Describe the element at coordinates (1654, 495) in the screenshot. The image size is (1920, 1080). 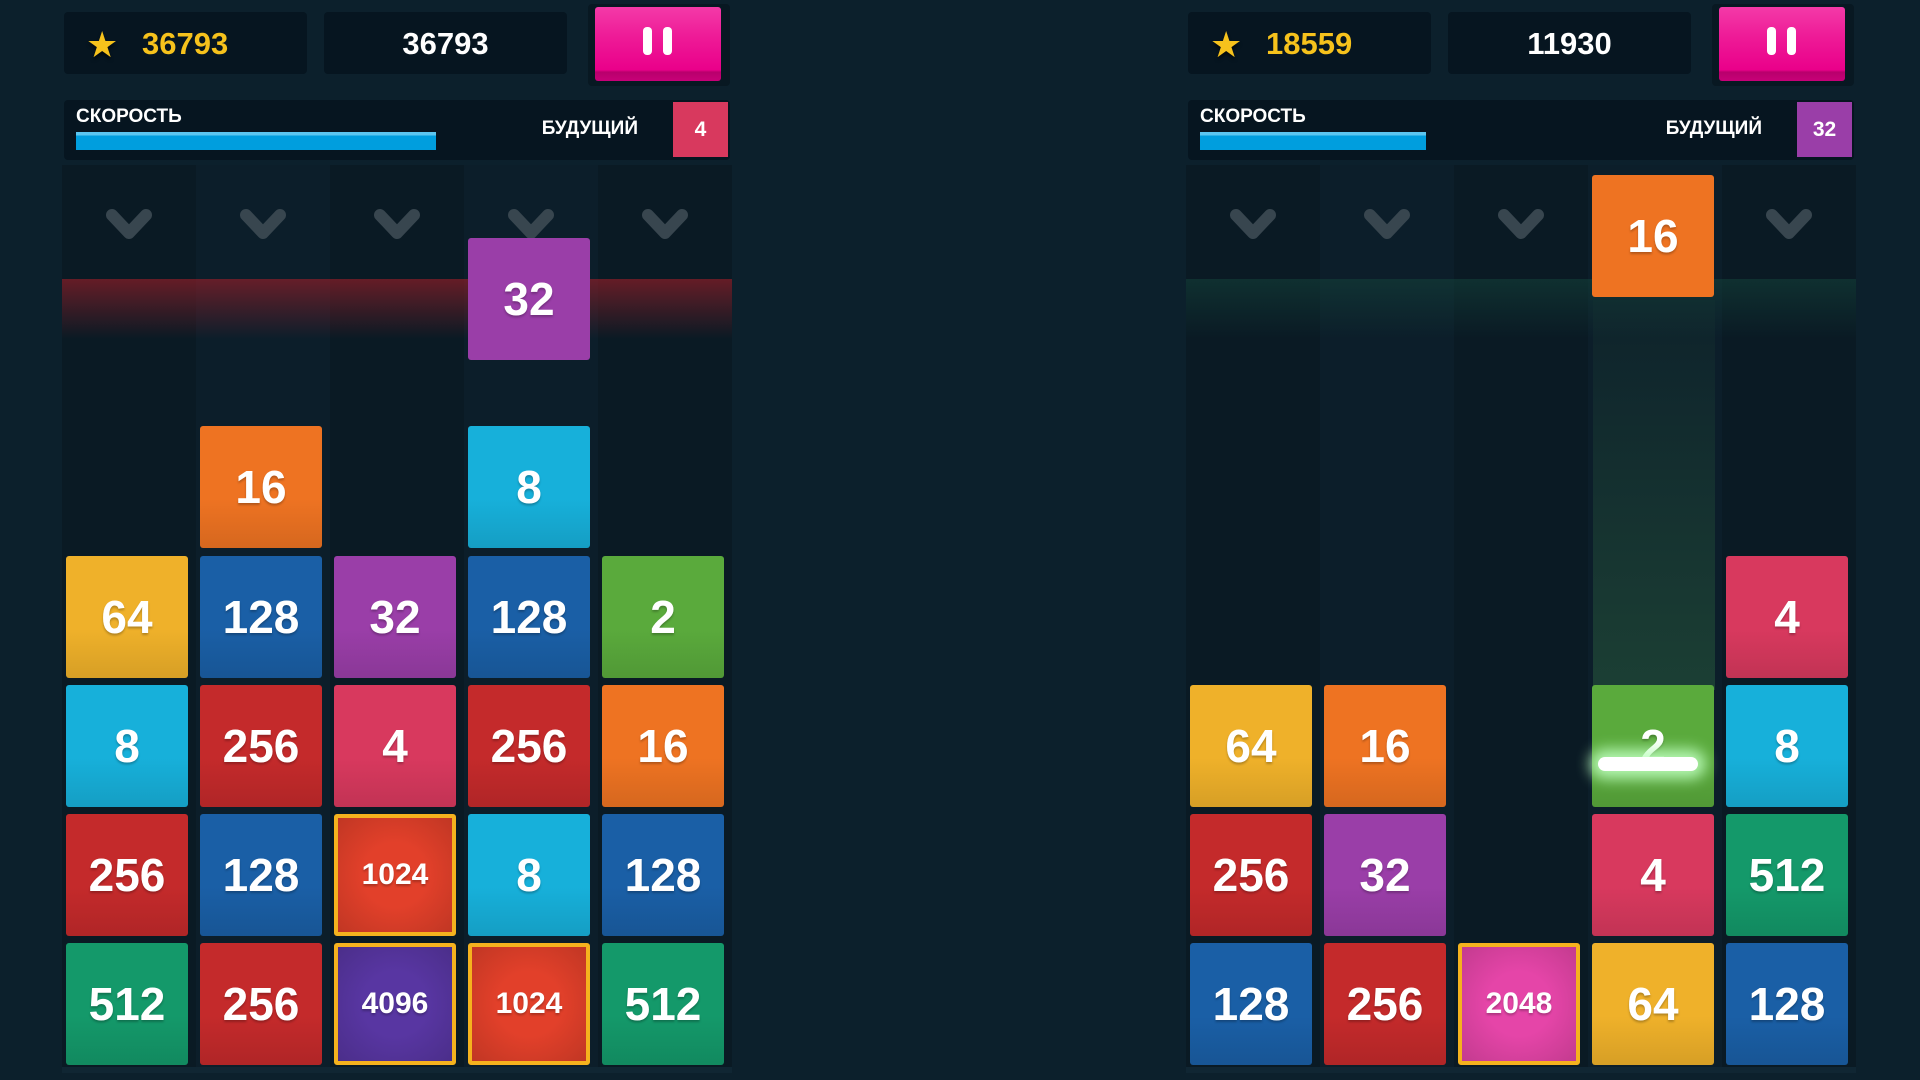
I see `drop-lane` at that location.